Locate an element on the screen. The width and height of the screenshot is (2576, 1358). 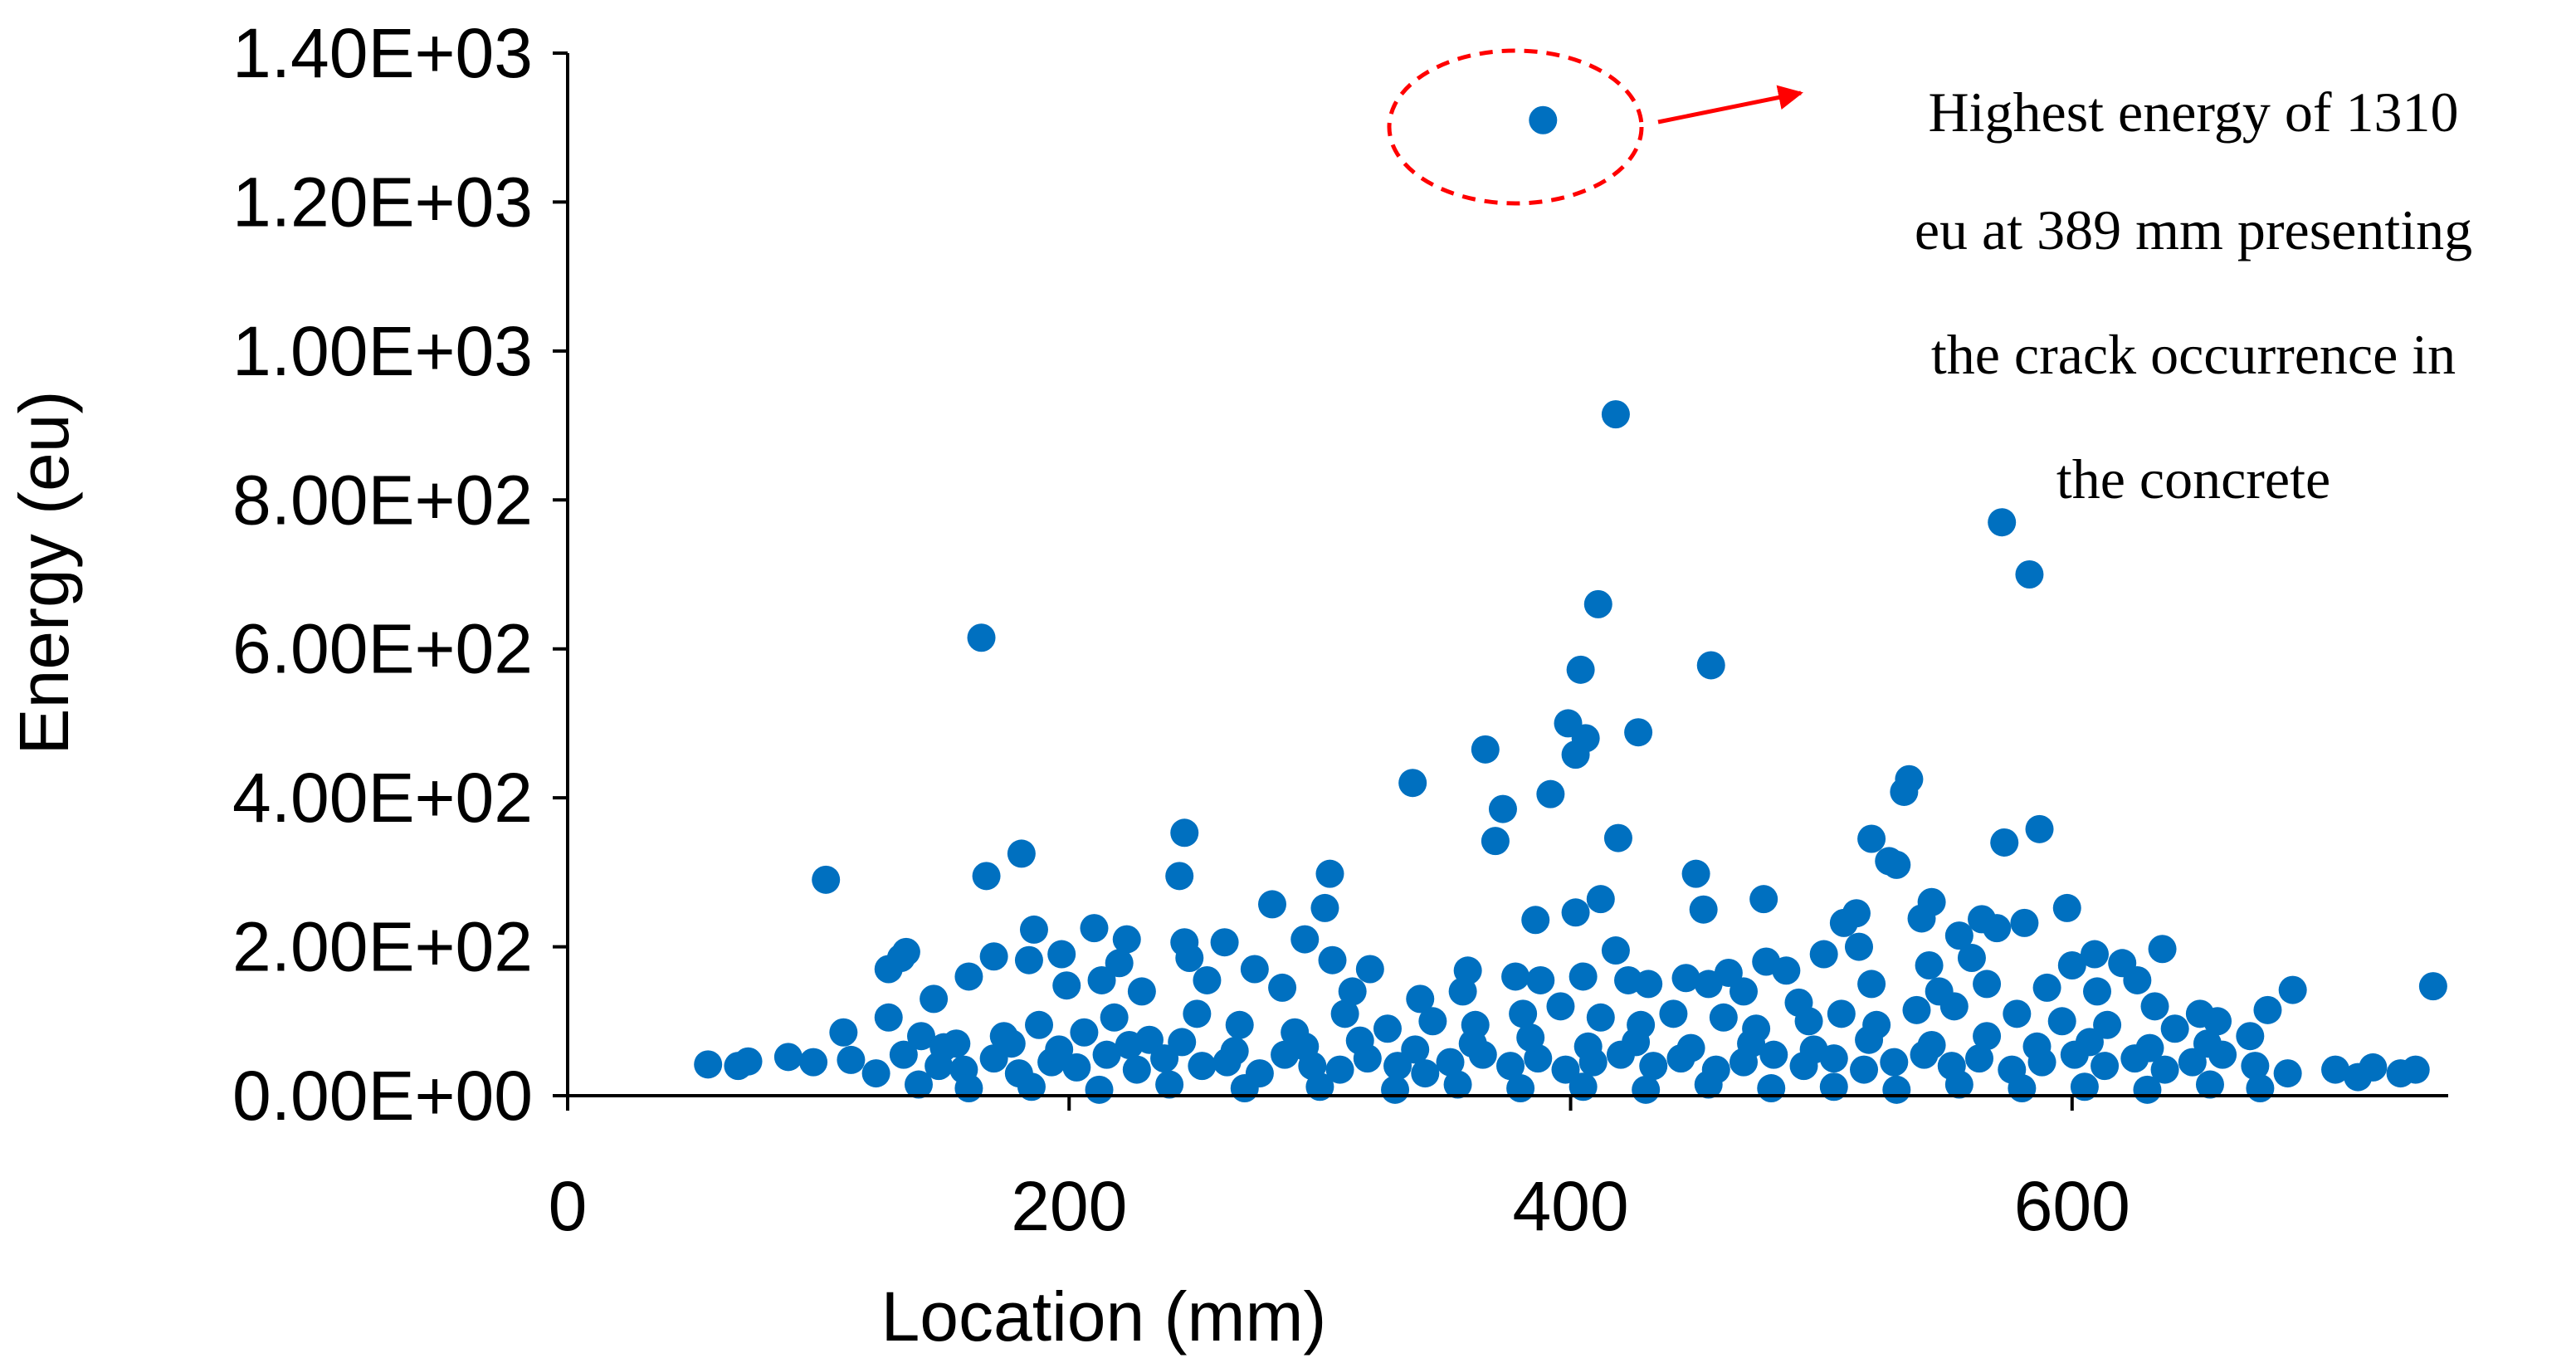
x-axis-title: Location (mm) is located at coordinates (1104, 1316).